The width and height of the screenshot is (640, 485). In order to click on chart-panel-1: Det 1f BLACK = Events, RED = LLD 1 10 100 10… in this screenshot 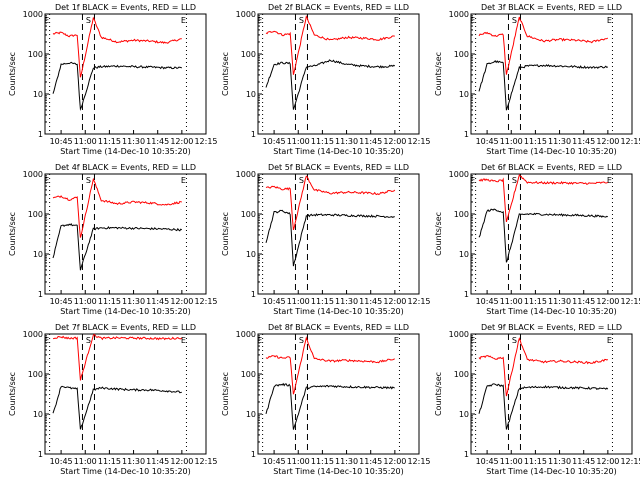, I will do `click(113, 79)`.